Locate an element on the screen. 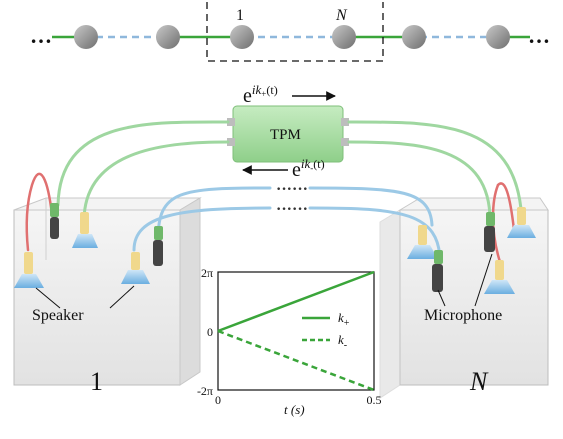 This screenshot has width=563, height=439. chart-x-tick-label: 0 is located at coordinates (218, 400).